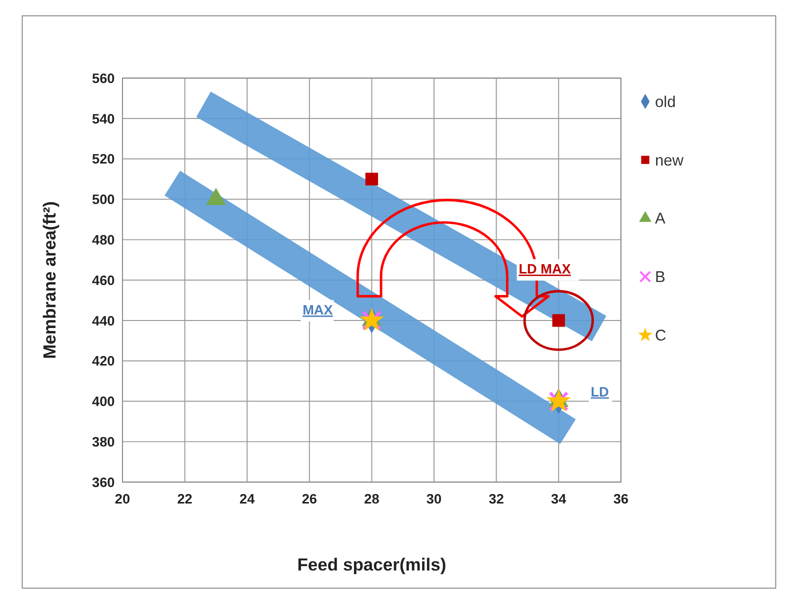 This screenshot has height=603, width=796. What do you see at coordinates (104, 402) in the screenshot?
I see `y-tick-label: 400` at bounding box center [104, 402].